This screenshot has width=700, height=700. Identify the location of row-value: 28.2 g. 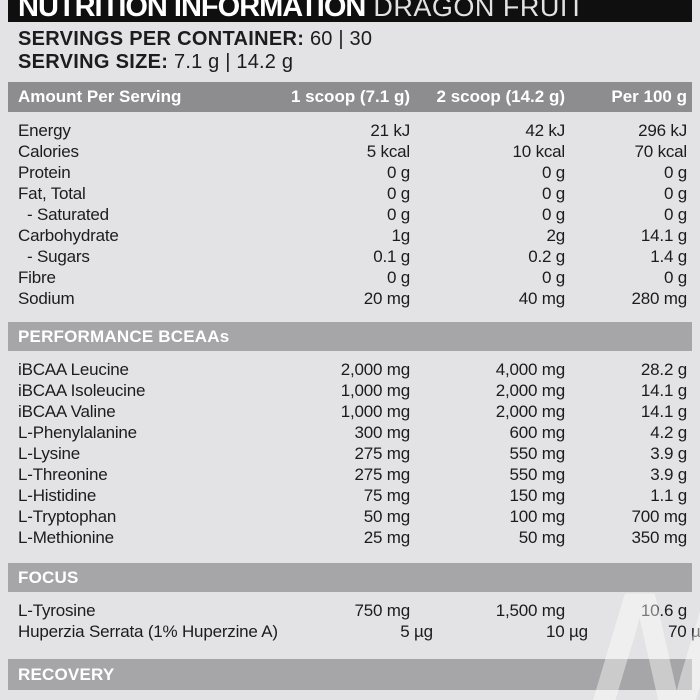
(663, 369).